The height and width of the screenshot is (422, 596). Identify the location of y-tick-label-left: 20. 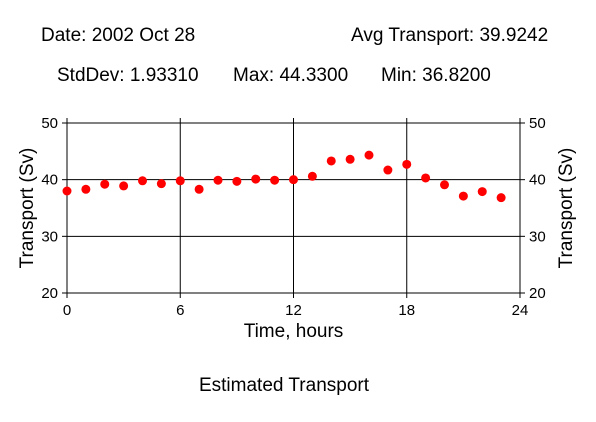
(49, 293).